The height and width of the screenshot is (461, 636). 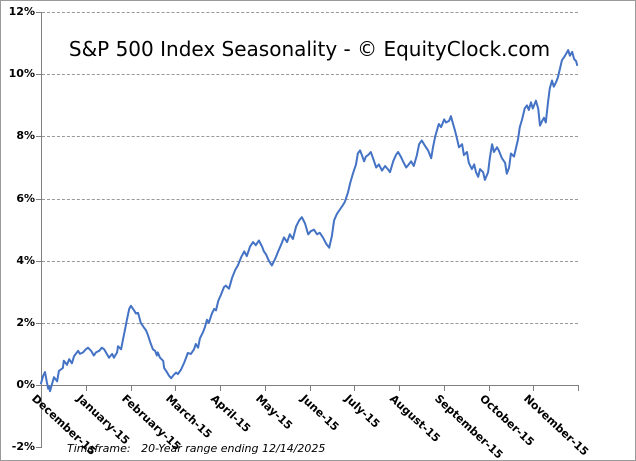 I want to click on x-axis-line, so click(x=310, y=385).